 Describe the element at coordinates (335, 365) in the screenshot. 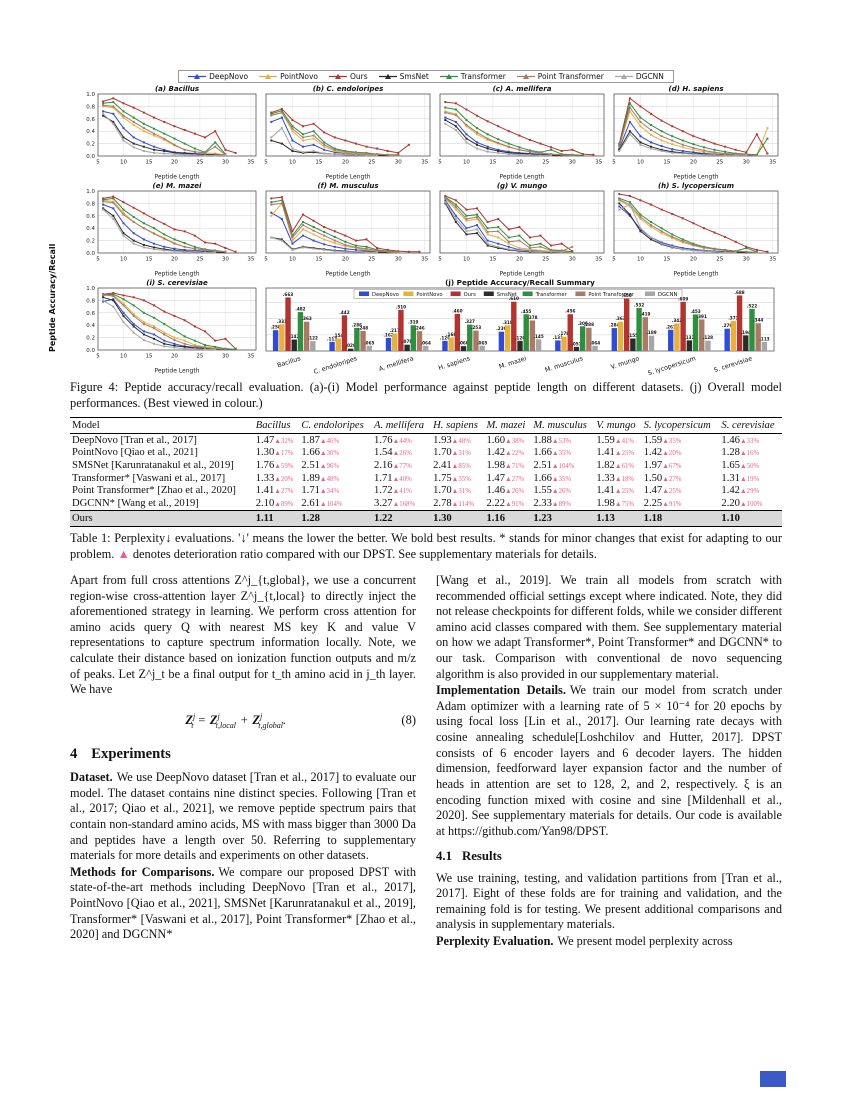

I see `svg-text: C. endoloripes` at that location.